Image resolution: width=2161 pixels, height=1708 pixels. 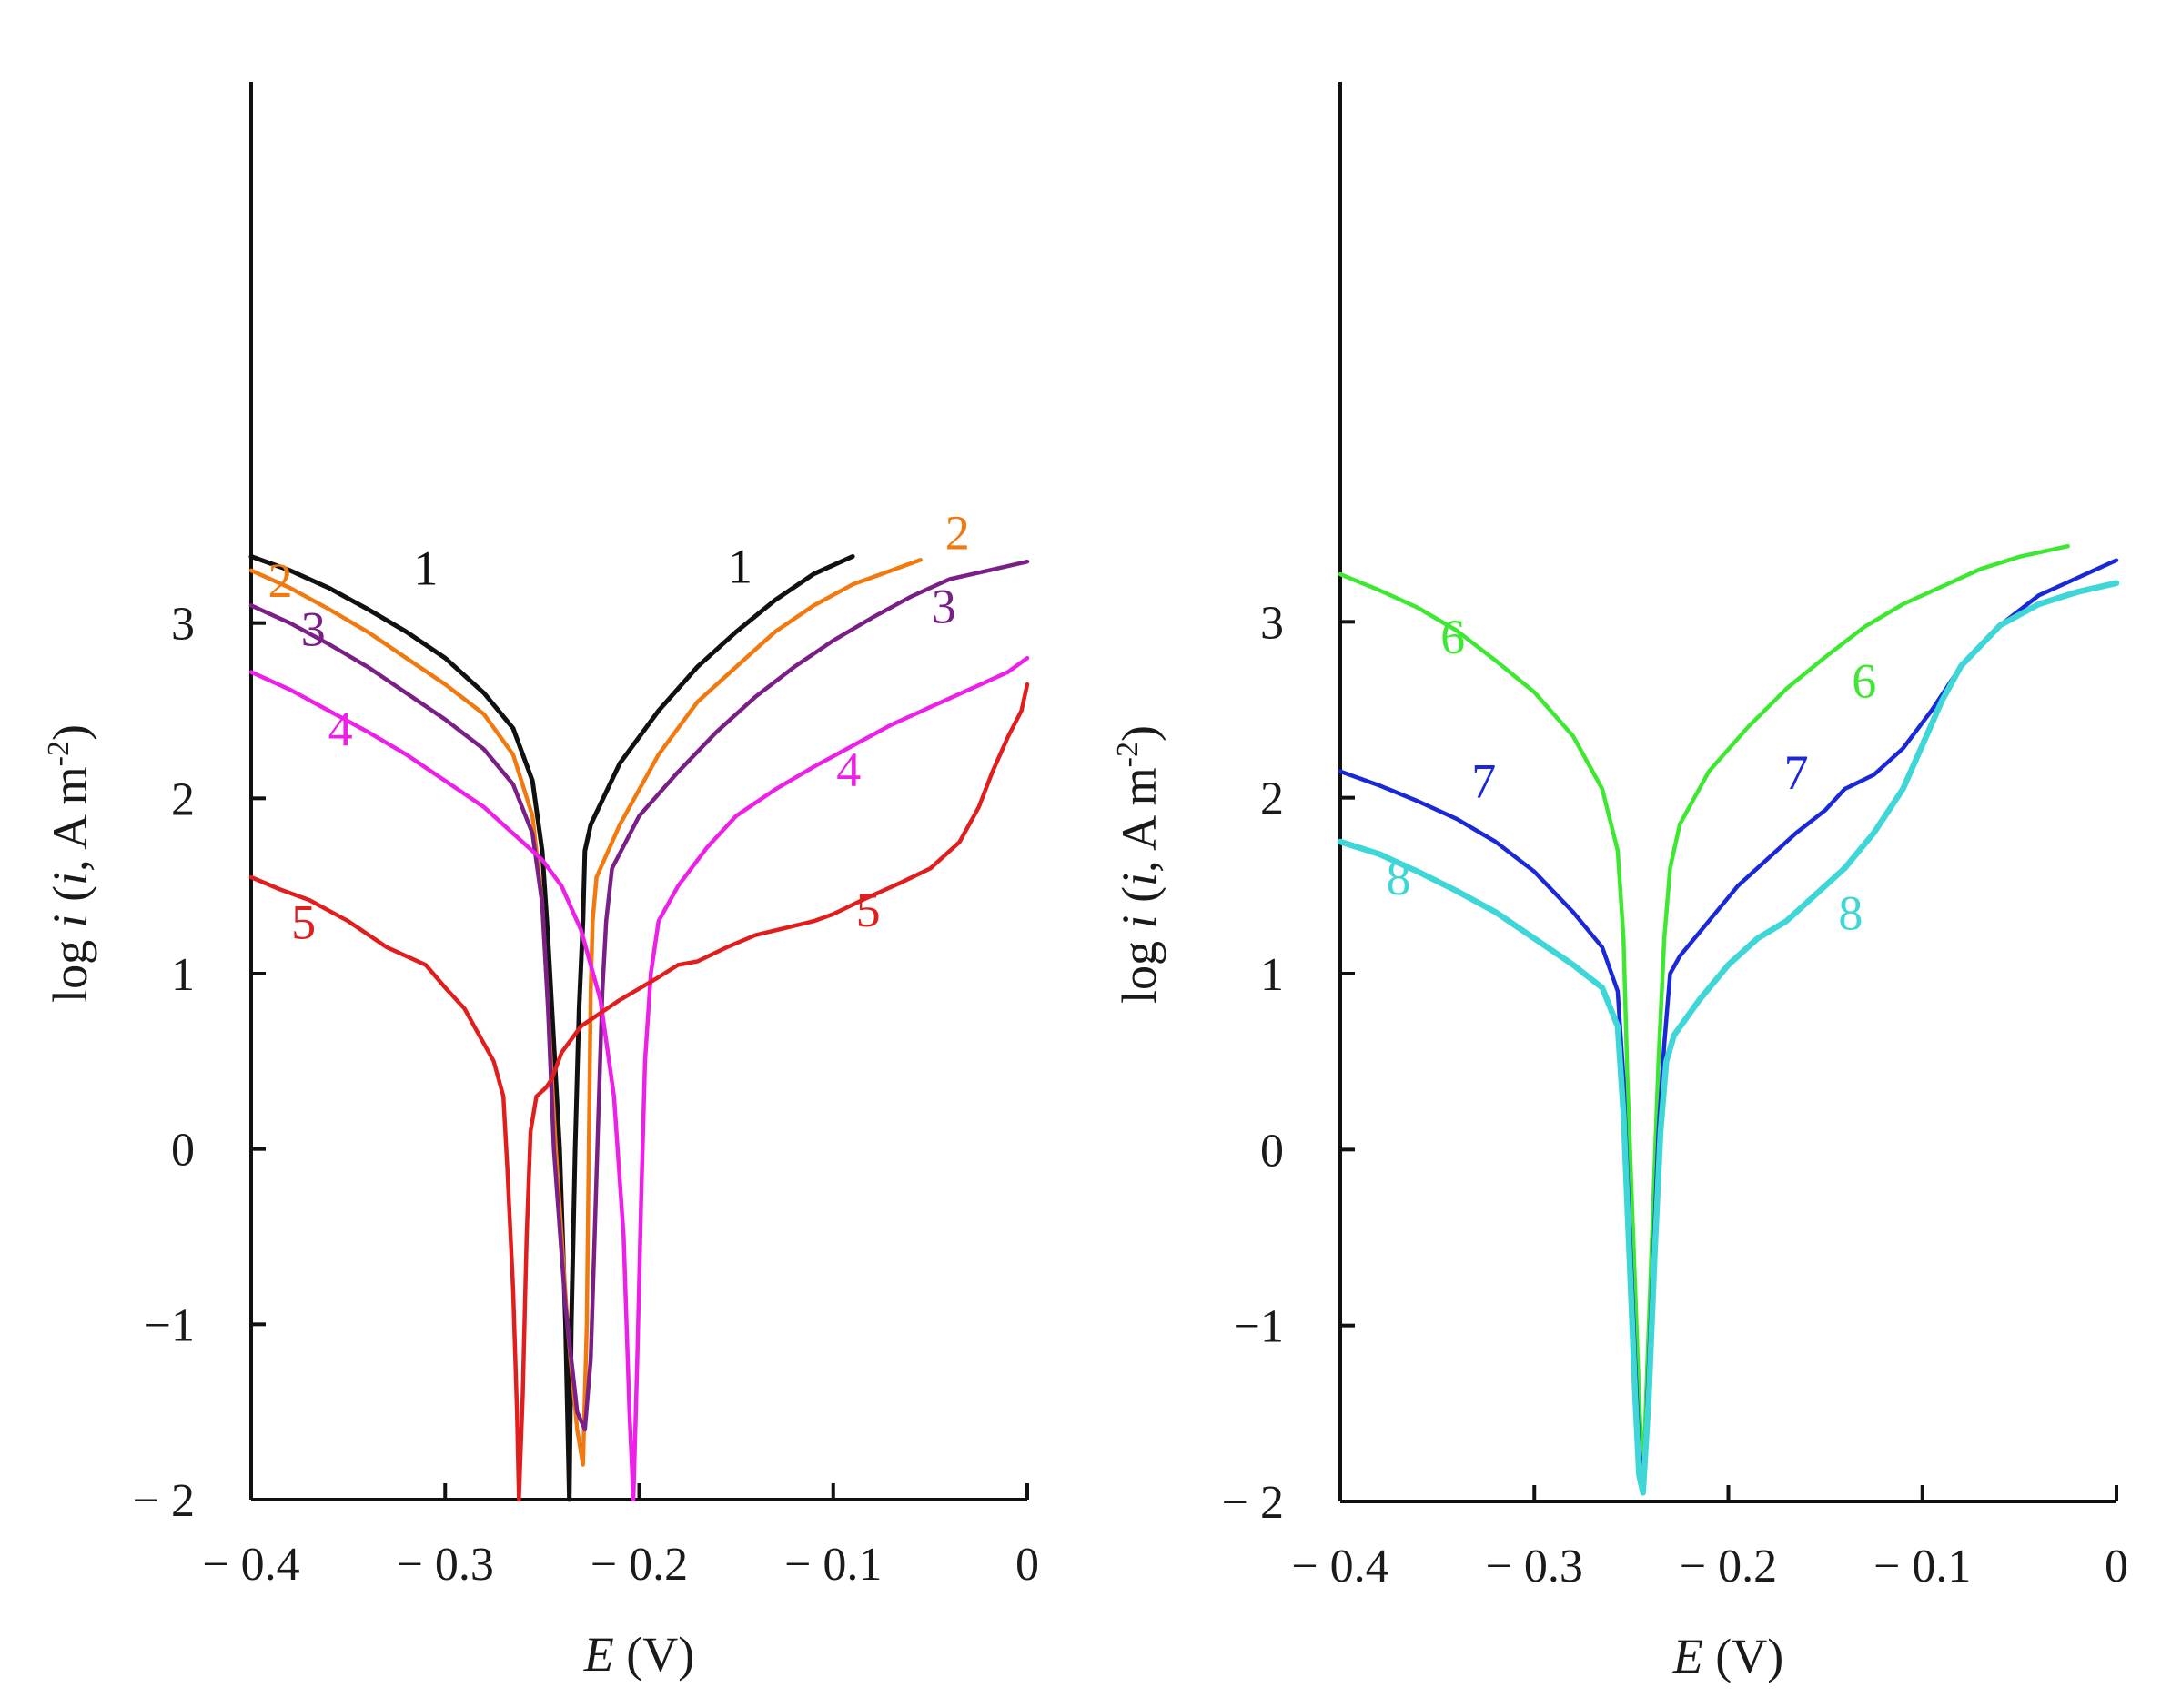 I want to click on right-x-tick-label: − 0.4, so click(x=1339, y=1566).